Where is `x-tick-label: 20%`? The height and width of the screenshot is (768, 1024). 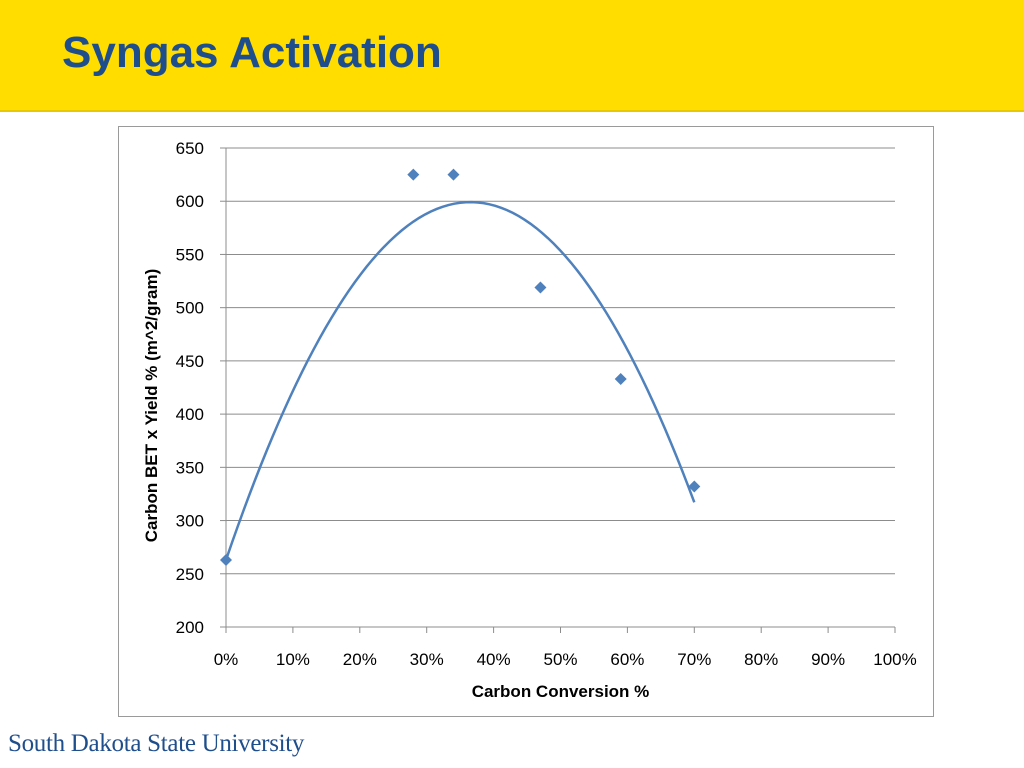
x-tick-label: 20% is located at coordinates (360, 659).